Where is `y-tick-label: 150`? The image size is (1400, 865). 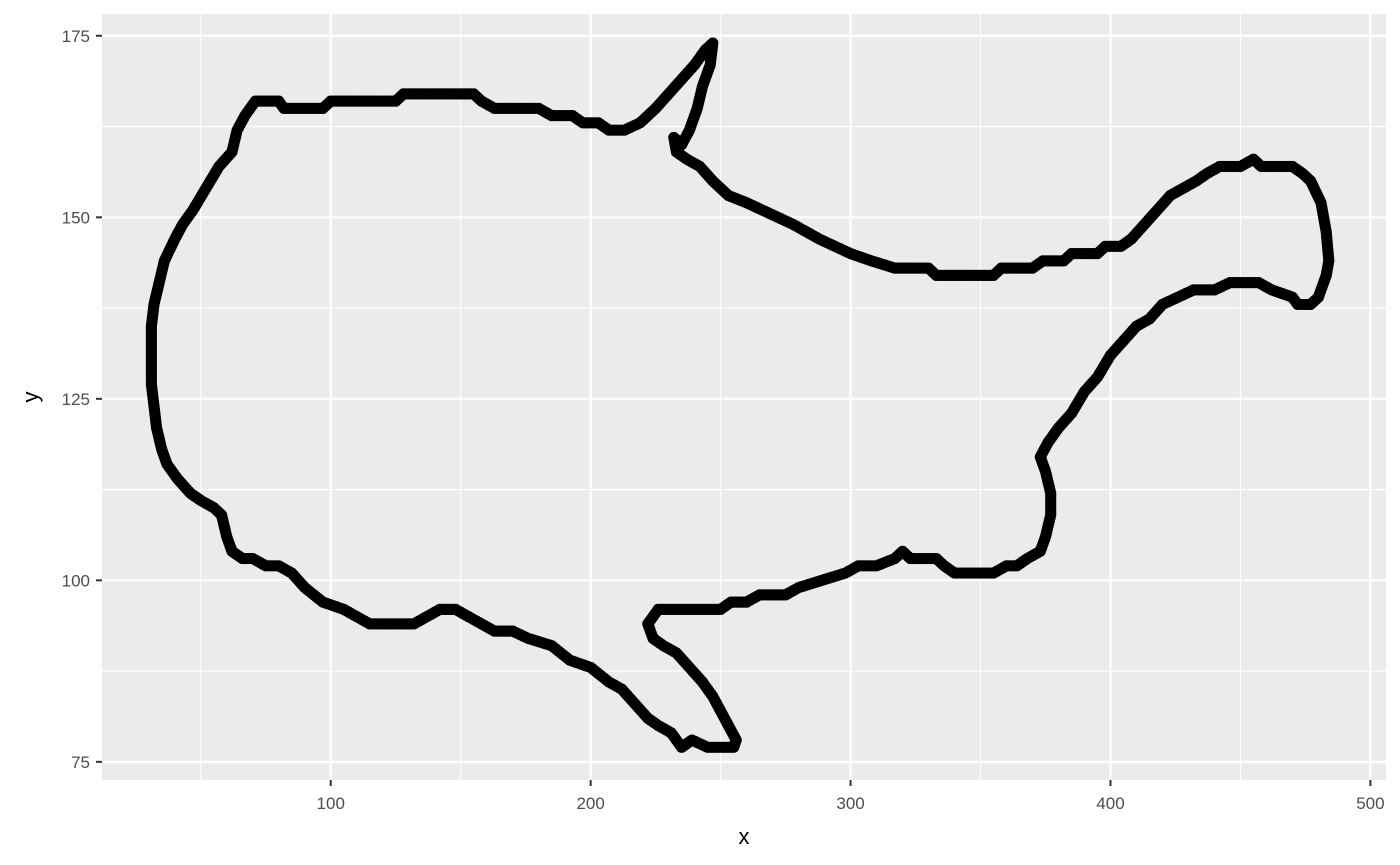
y-tick-label: 150 is located at coordinates (76, 217).